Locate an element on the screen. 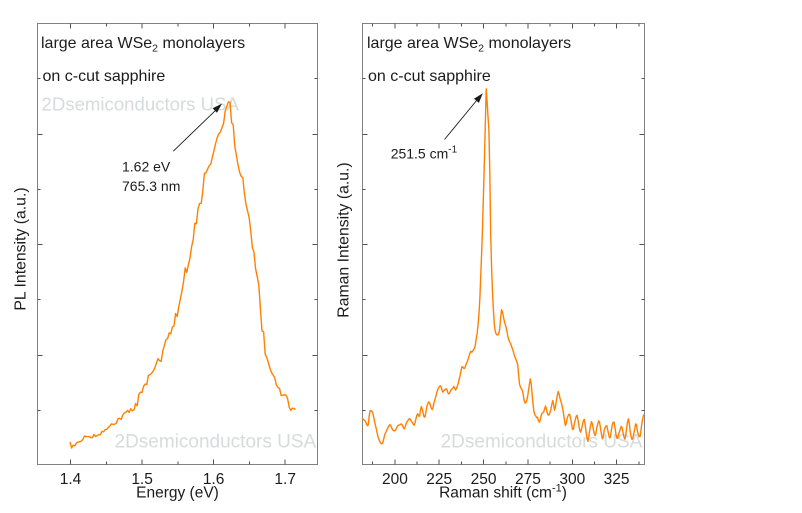  svg-text: Raman shift (cm-1) is located at coordinates (503, 492).